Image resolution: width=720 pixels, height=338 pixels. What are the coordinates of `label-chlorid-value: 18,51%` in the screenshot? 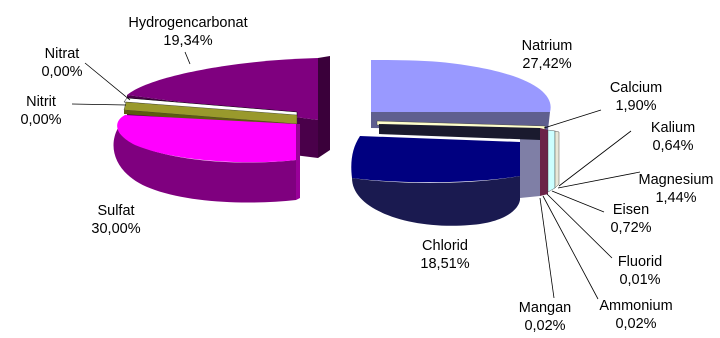 It's located at (444, 264).